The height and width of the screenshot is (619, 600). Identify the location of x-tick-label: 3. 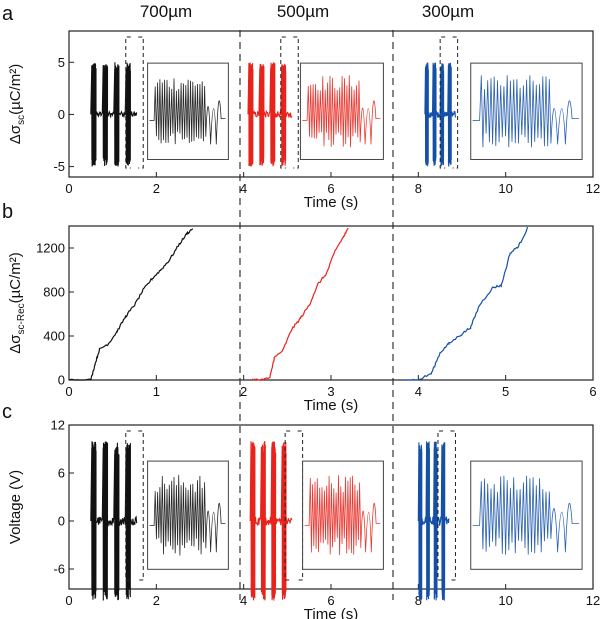
(330, 391).